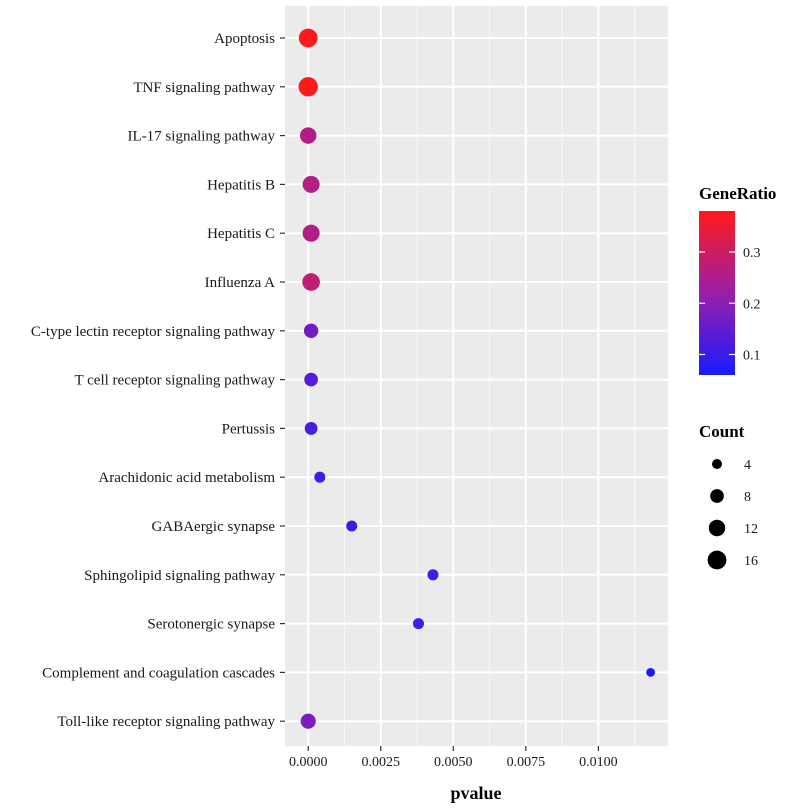 This screenshot has width=797, height=808. What do you see at coordinates (202, 137) in the screenshot?
I see `y-tick-label: IL-17 signaling pathway` at bounding box center [202, 137].